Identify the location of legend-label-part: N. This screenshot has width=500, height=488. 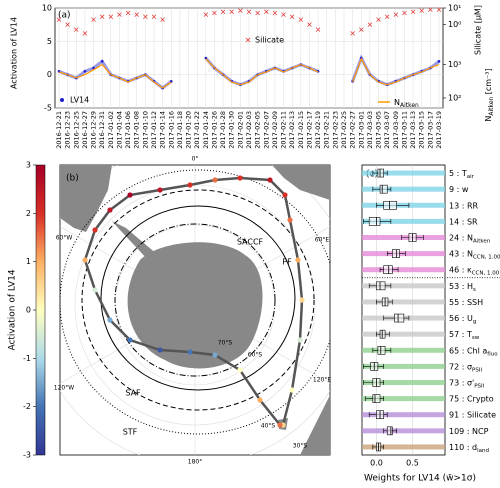
(397, 102).